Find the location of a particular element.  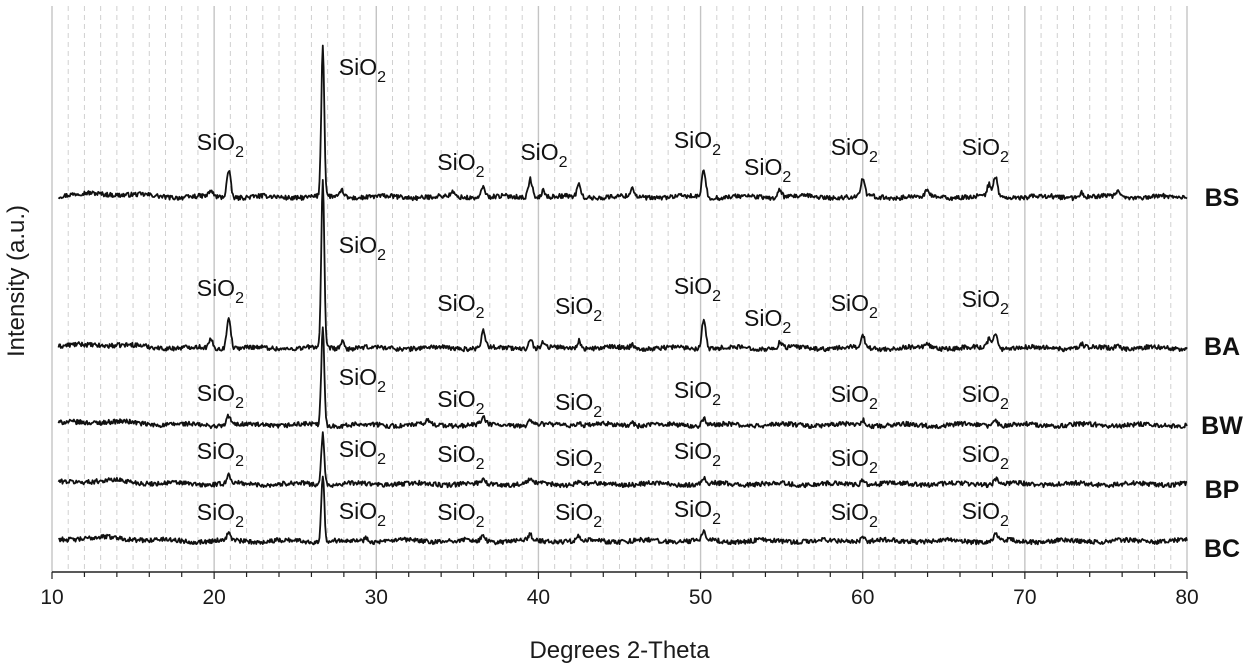

series-line-bw is located at coordinates (622, 378).